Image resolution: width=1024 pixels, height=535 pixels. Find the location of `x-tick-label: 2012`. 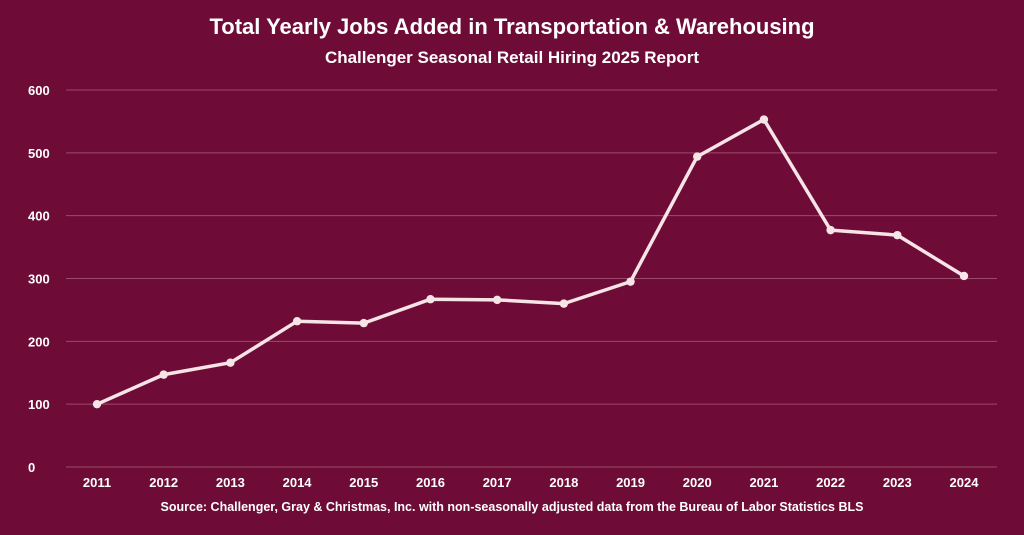

x-tick-label: 2012 is located at coordinates (163, 482).